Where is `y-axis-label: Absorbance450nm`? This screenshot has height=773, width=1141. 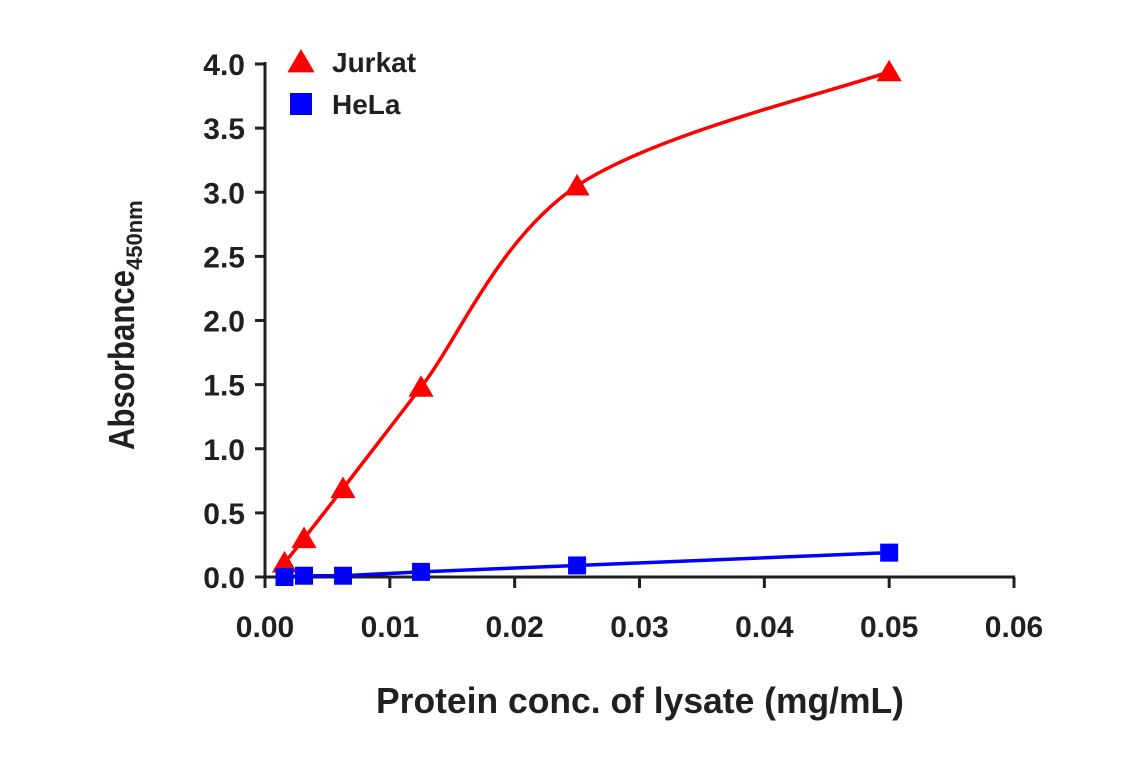
y-axis-label: Absorbance450nm is located at coordinates (124, 325).